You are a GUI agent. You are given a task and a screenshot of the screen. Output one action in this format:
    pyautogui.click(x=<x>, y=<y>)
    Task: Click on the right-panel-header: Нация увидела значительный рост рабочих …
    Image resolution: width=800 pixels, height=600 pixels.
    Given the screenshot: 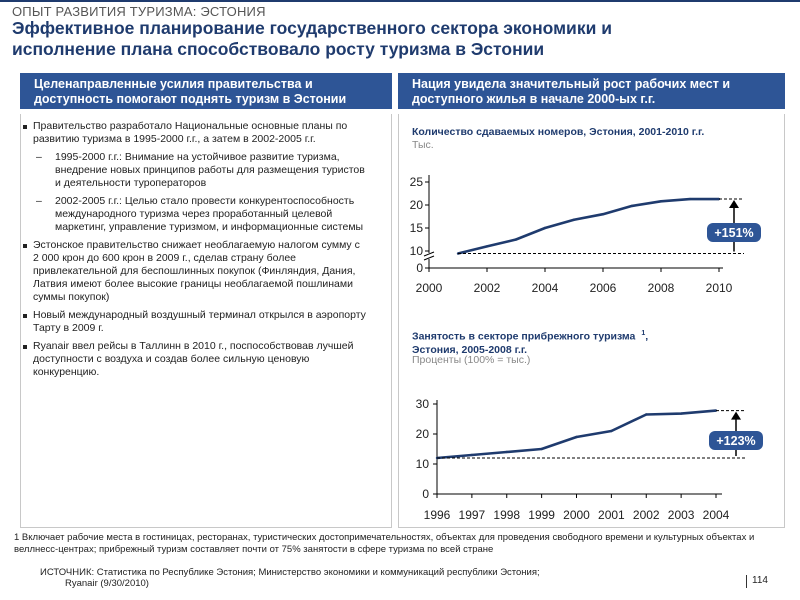 What is the action you would take?
    pyautogui.click(x=591, y=91)
    